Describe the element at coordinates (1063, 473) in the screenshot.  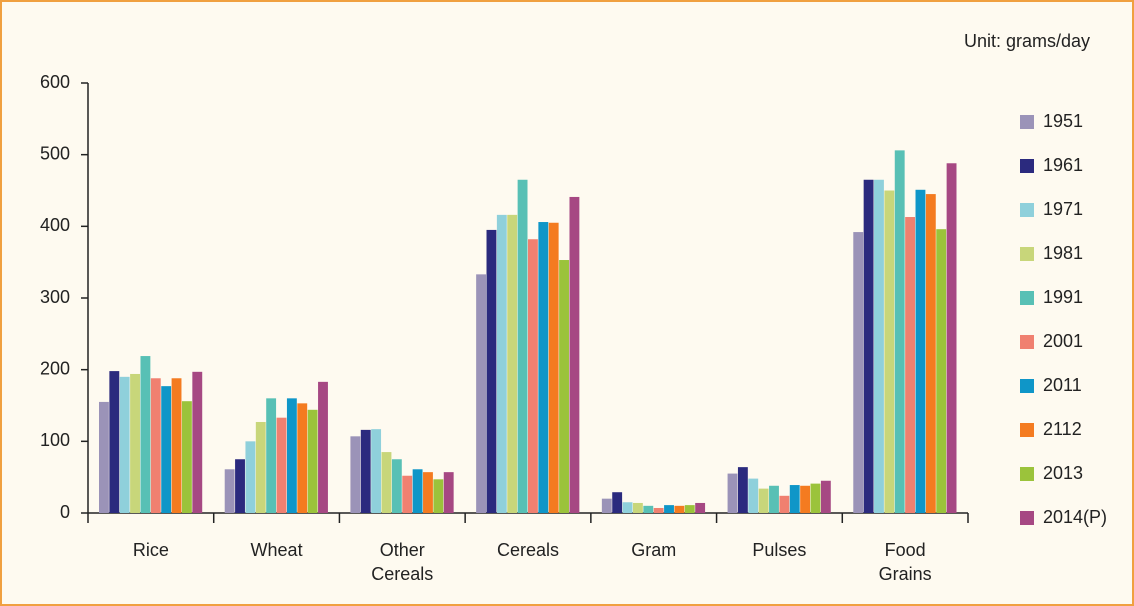
I see `legend-label: 2013` at that location.